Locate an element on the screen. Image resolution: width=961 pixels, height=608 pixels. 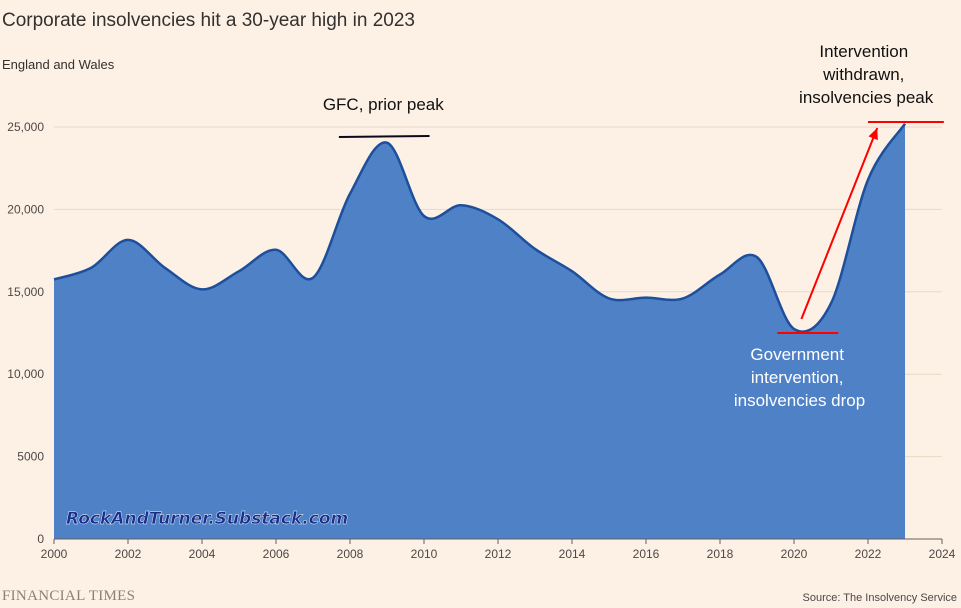
intervention-annotation-line-3: insolvencies drop is located at coordinates (799, 400).